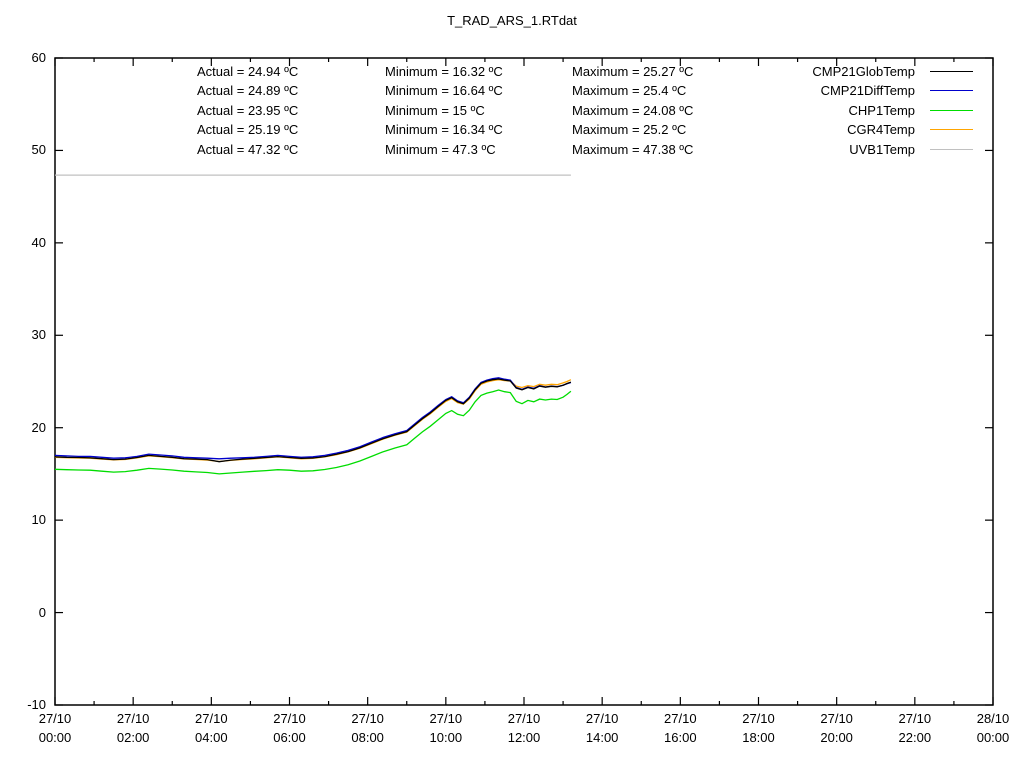 The width and height of the screenshot is (1024, 768). I want to click on y-tick-label: 60, so click(38, 57).